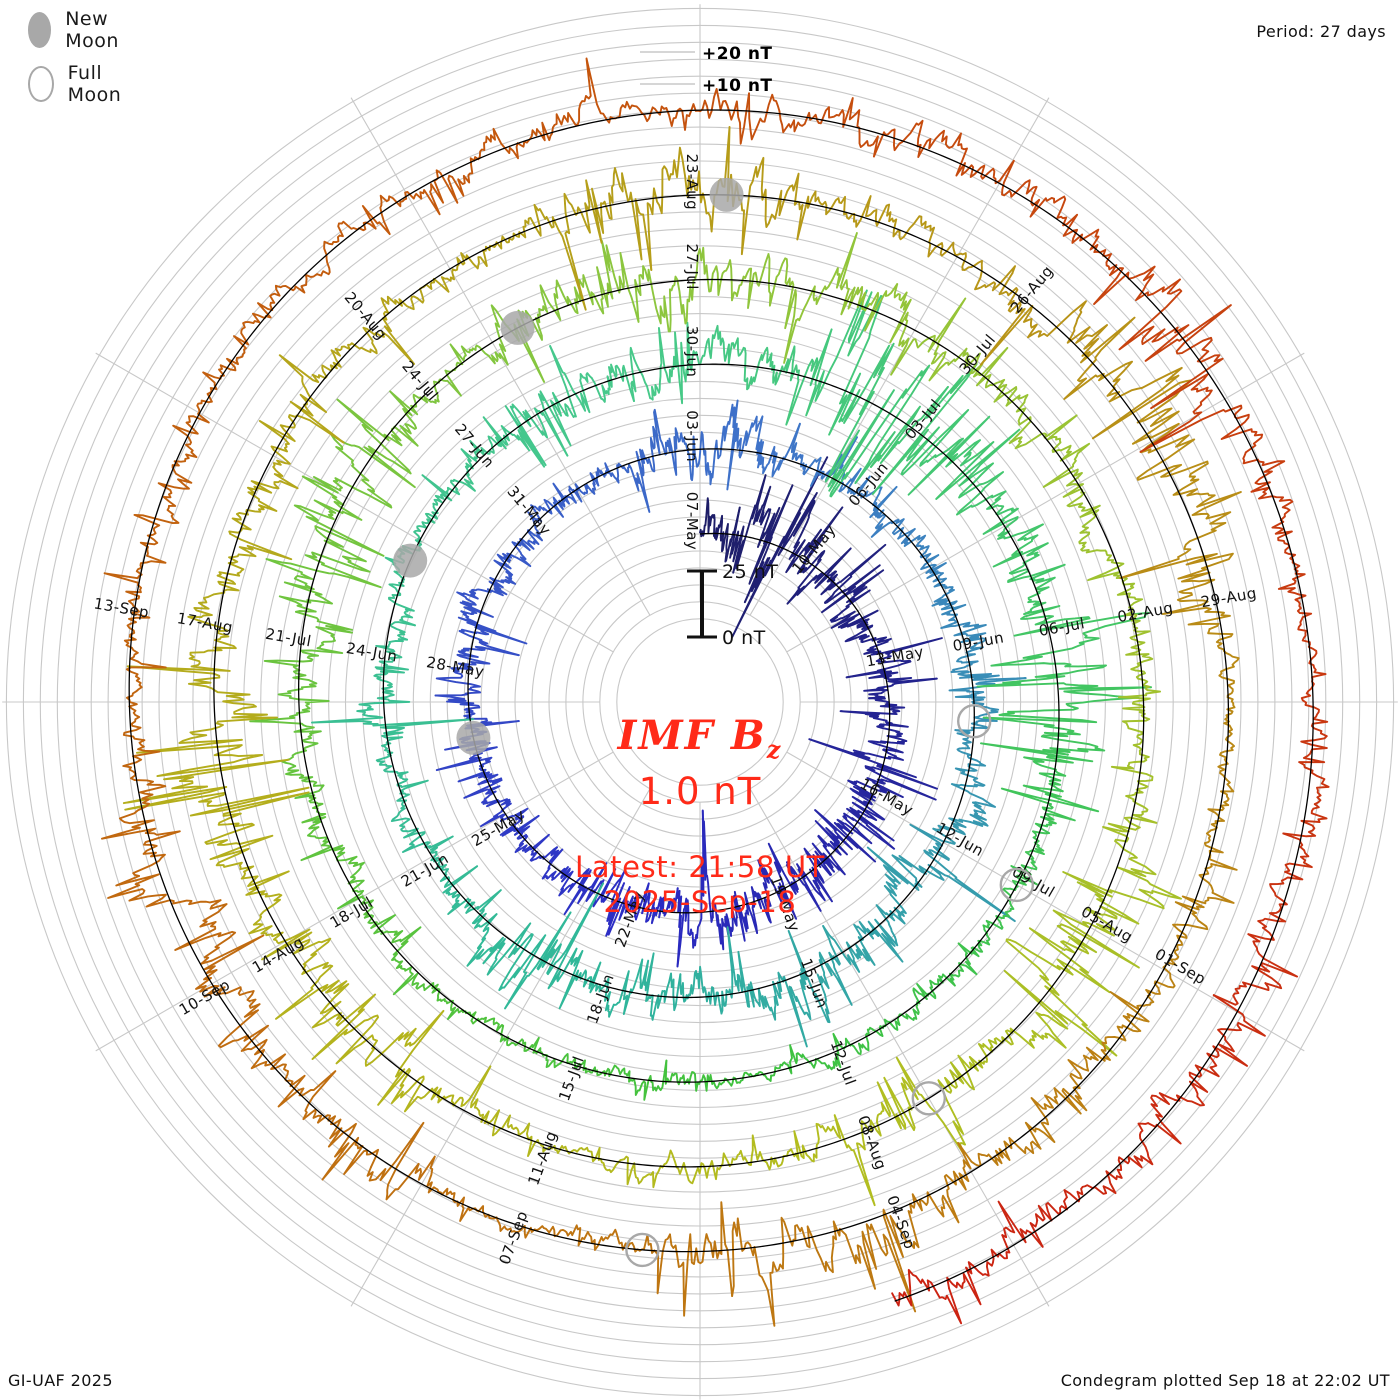 The image size is (1400, 1400). Describe the element at coordinates (702, 604) in the screenshot. I see `scale-bar-icon` at that location.